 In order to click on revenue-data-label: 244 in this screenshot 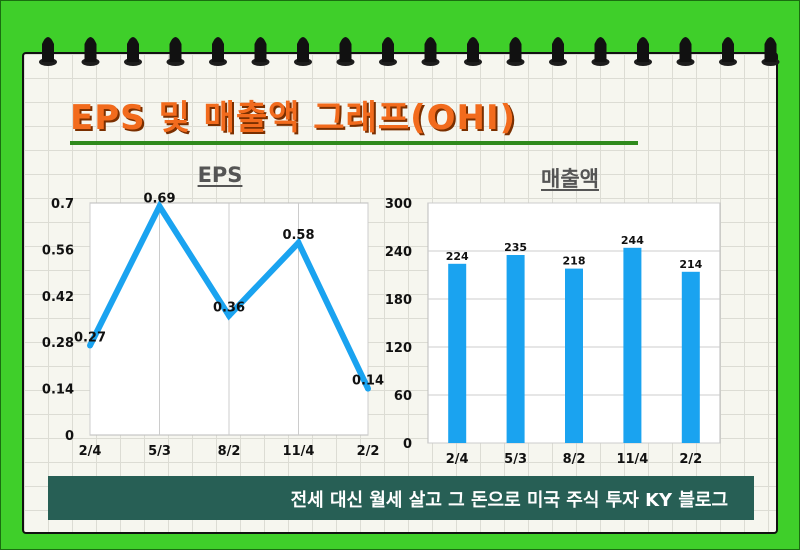, I will do `click(632, 240)`.